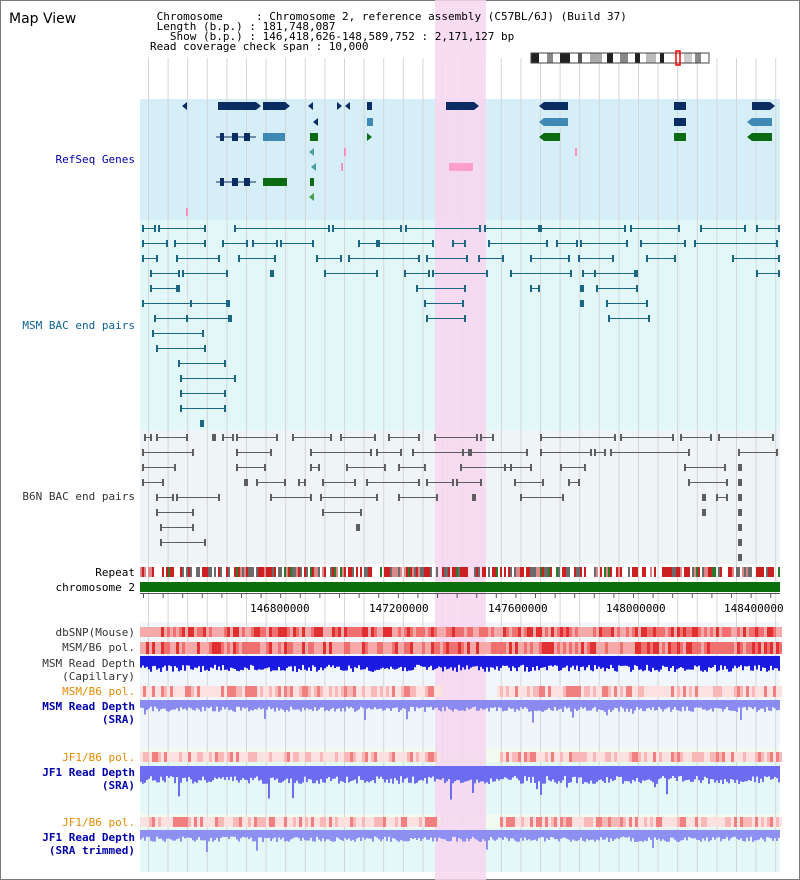  I want to click on track-label-msm-bac: MSM BAC end pairs, so click(78, 325).